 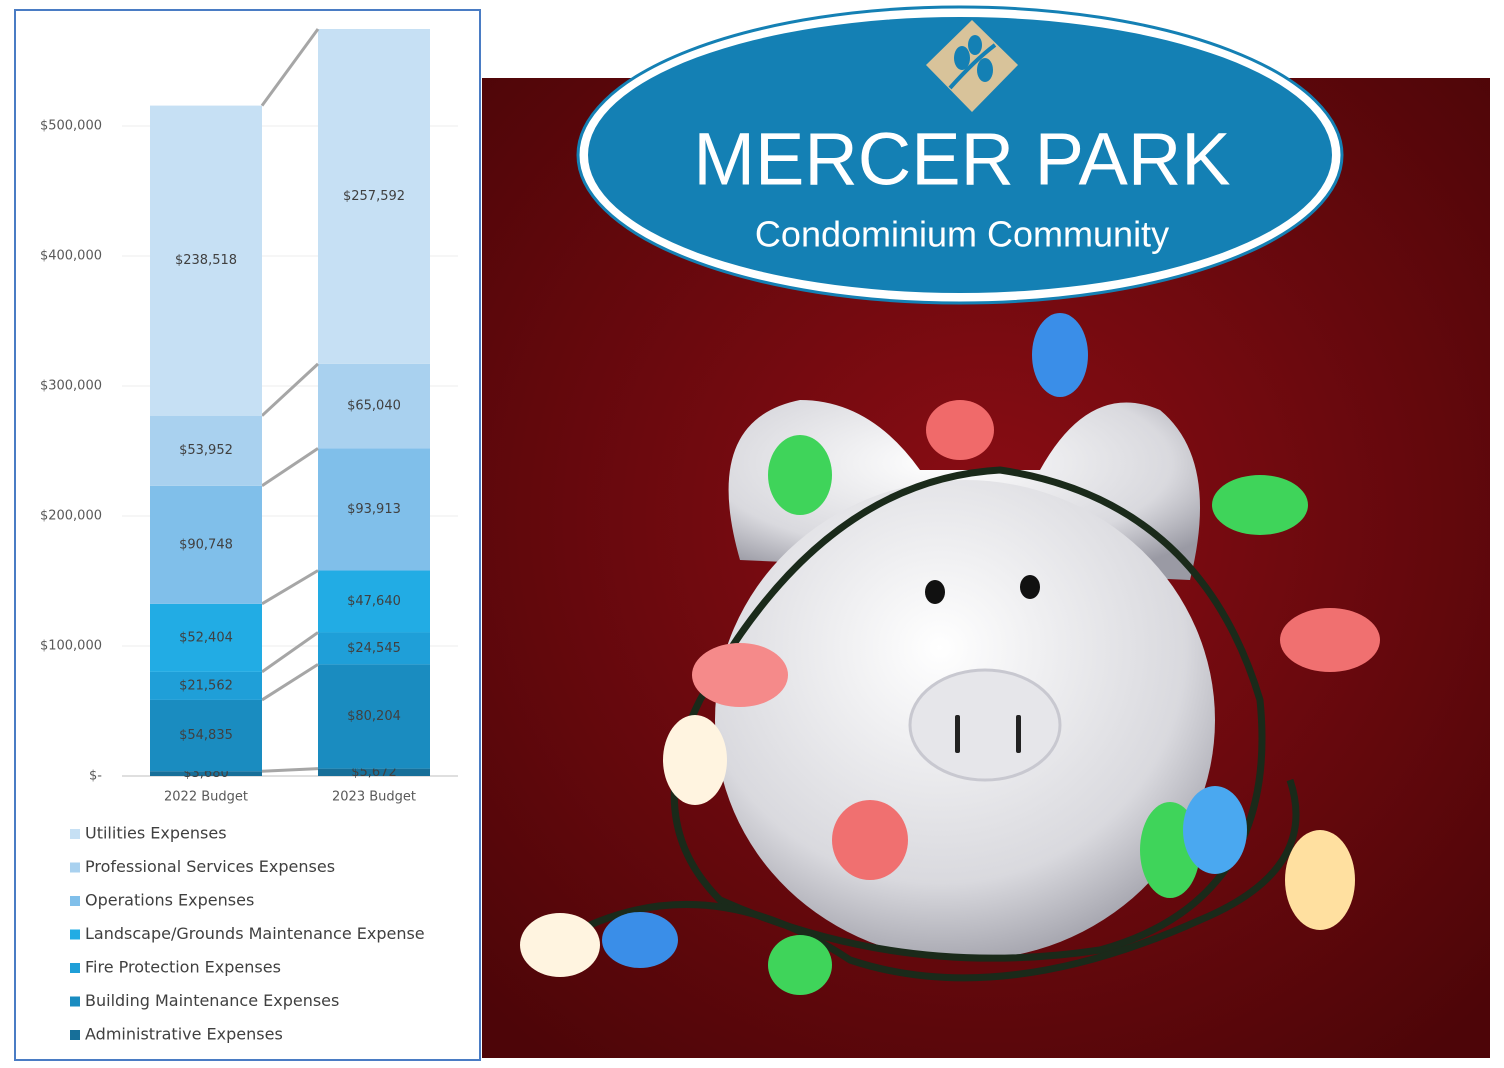 I want to click on x-tick-label: 2023 Budget, so click(x=374, y=797).